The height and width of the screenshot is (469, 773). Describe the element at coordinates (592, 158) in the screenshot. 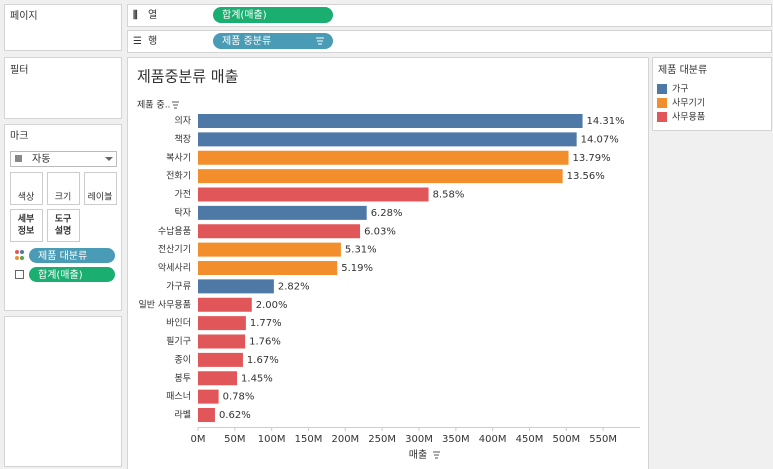

I see `data-label: 13.79%` at that location.